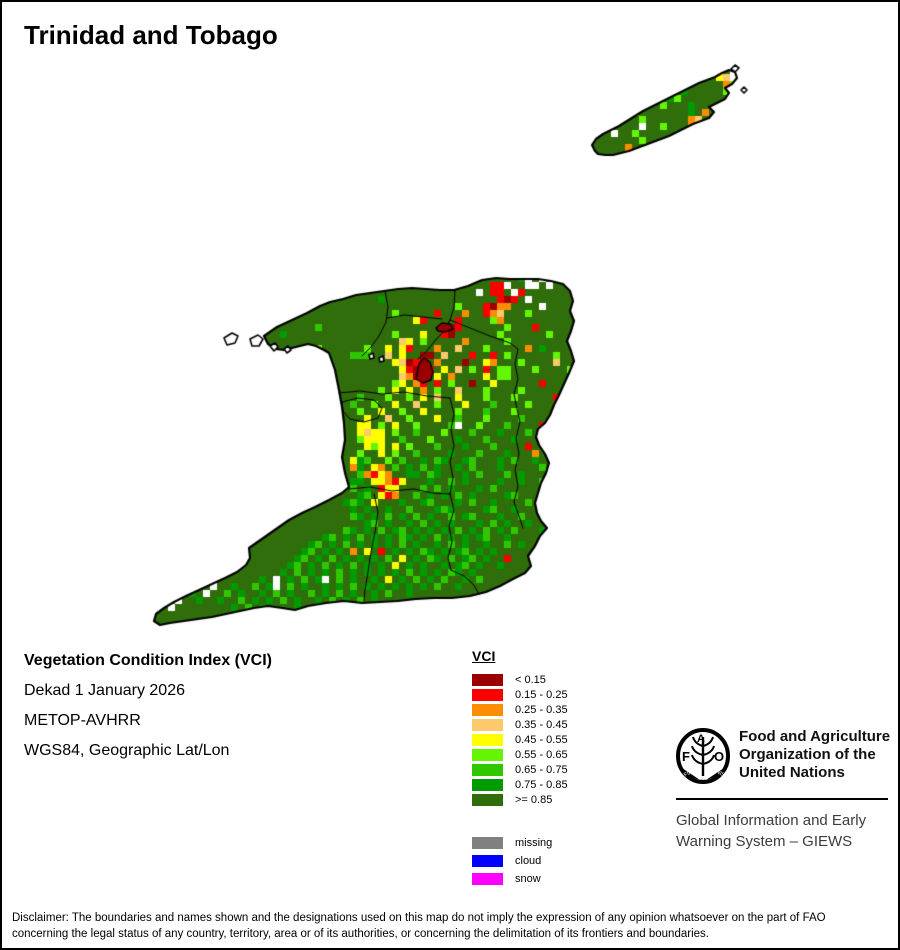 Image resolution: width=900 pixels, height=950 pixels. I want to click on legend-row: 0.55 - 0.65, so click(520, 754).